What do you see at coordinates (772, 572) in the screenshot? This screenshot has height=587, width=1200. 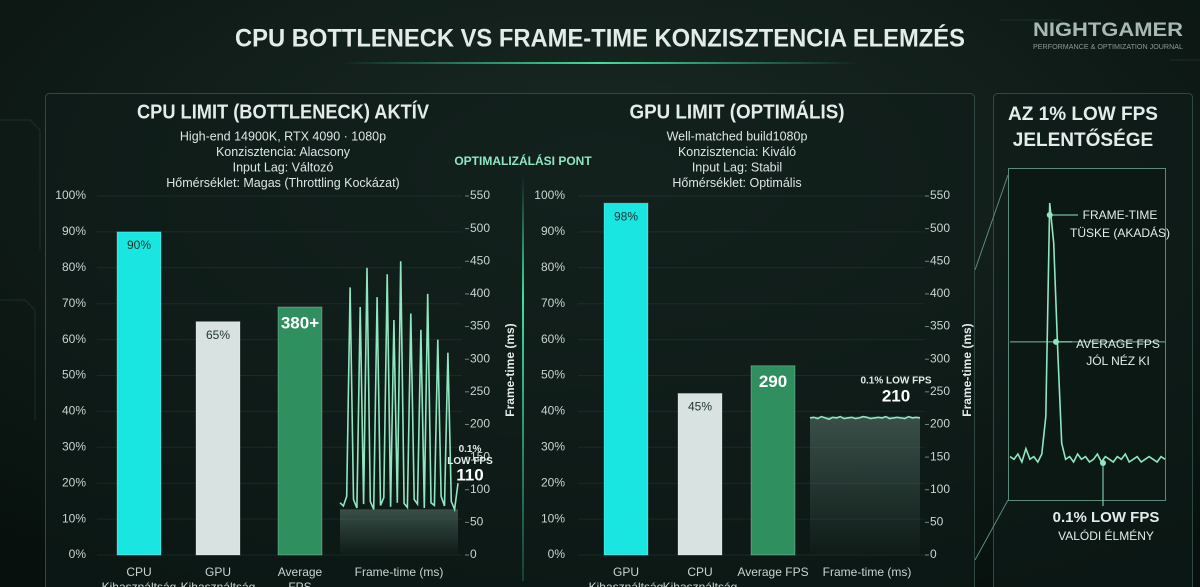 I see `x-tick-label: Average FPS` at bounding box center [772, 572].